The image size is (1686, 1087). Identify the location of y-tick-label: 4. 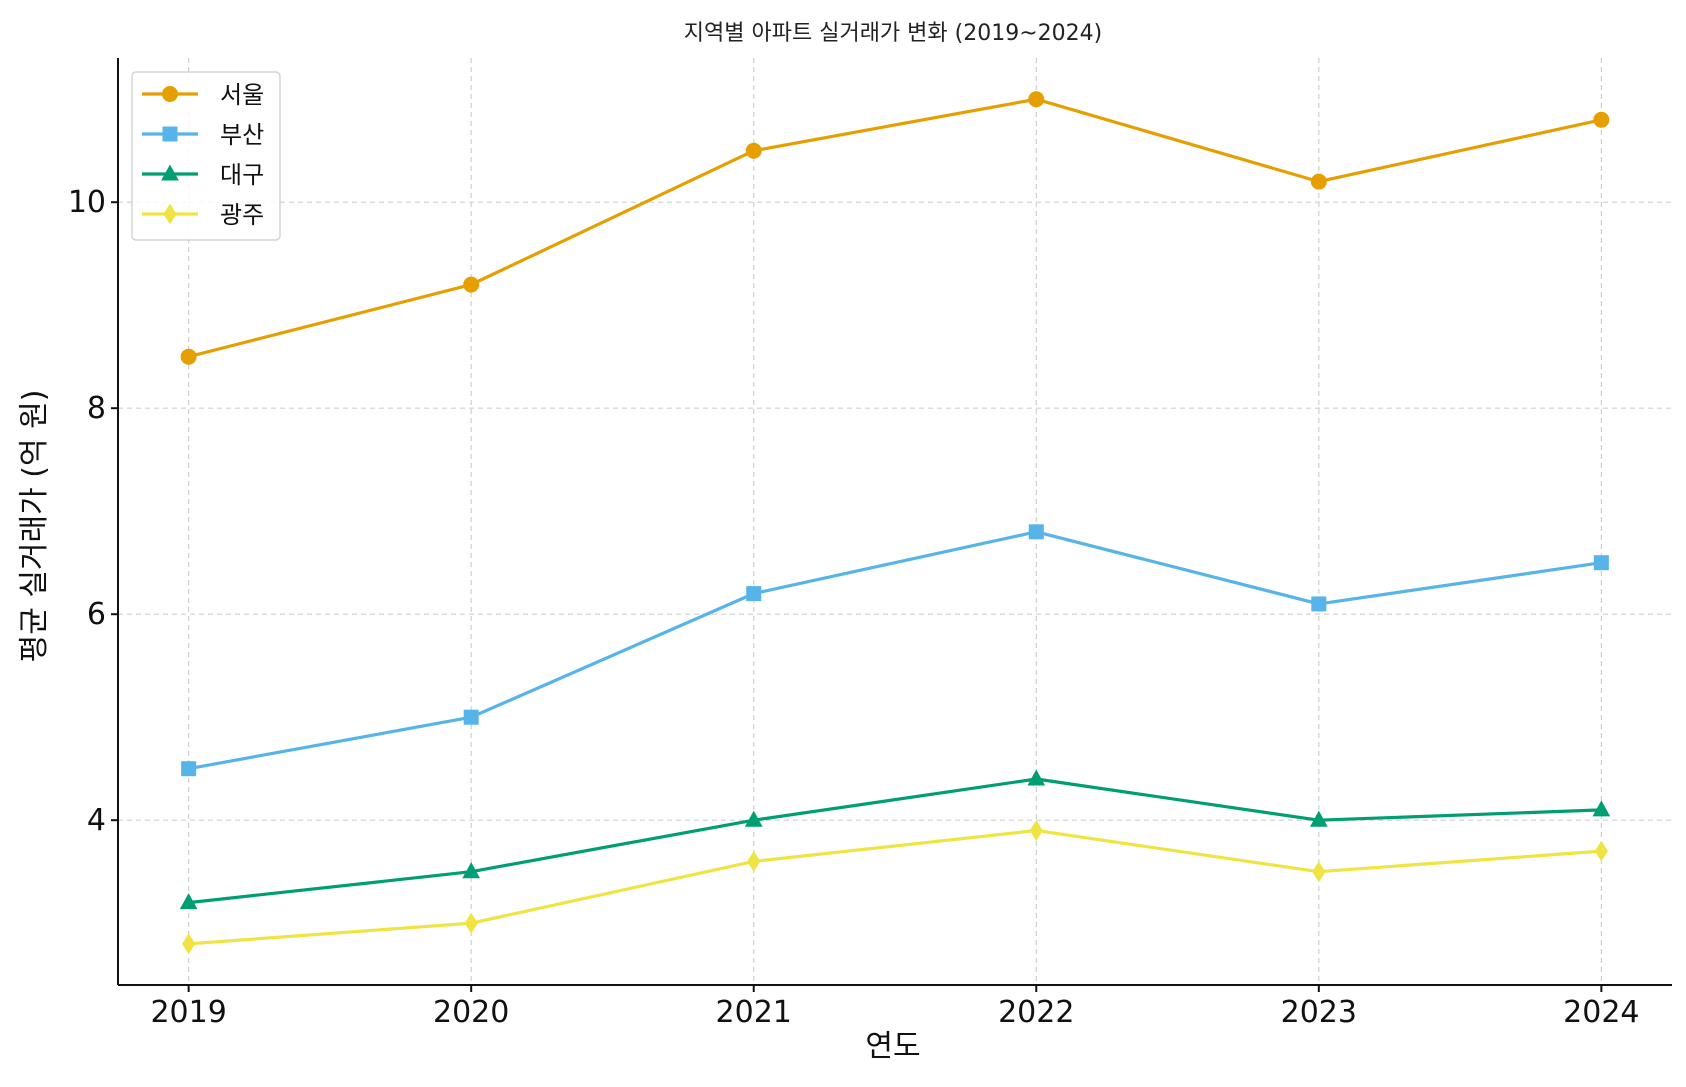
(96, 820).